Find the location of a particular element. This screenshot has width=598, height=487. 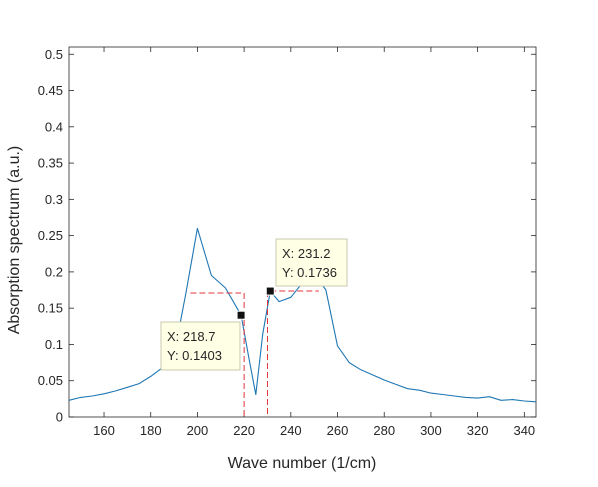

datatip-y-text: Y: 0.1403 is located at coordinates (194, 355).